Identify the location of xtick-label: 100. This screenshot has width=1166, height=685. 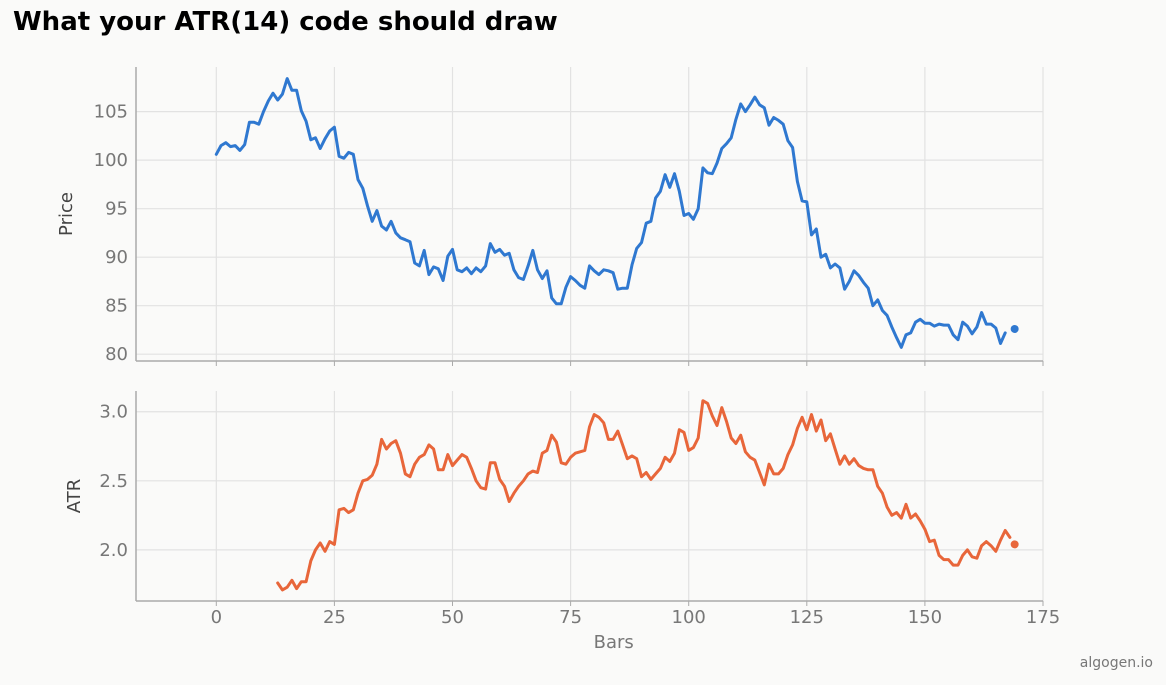
(689, 617).